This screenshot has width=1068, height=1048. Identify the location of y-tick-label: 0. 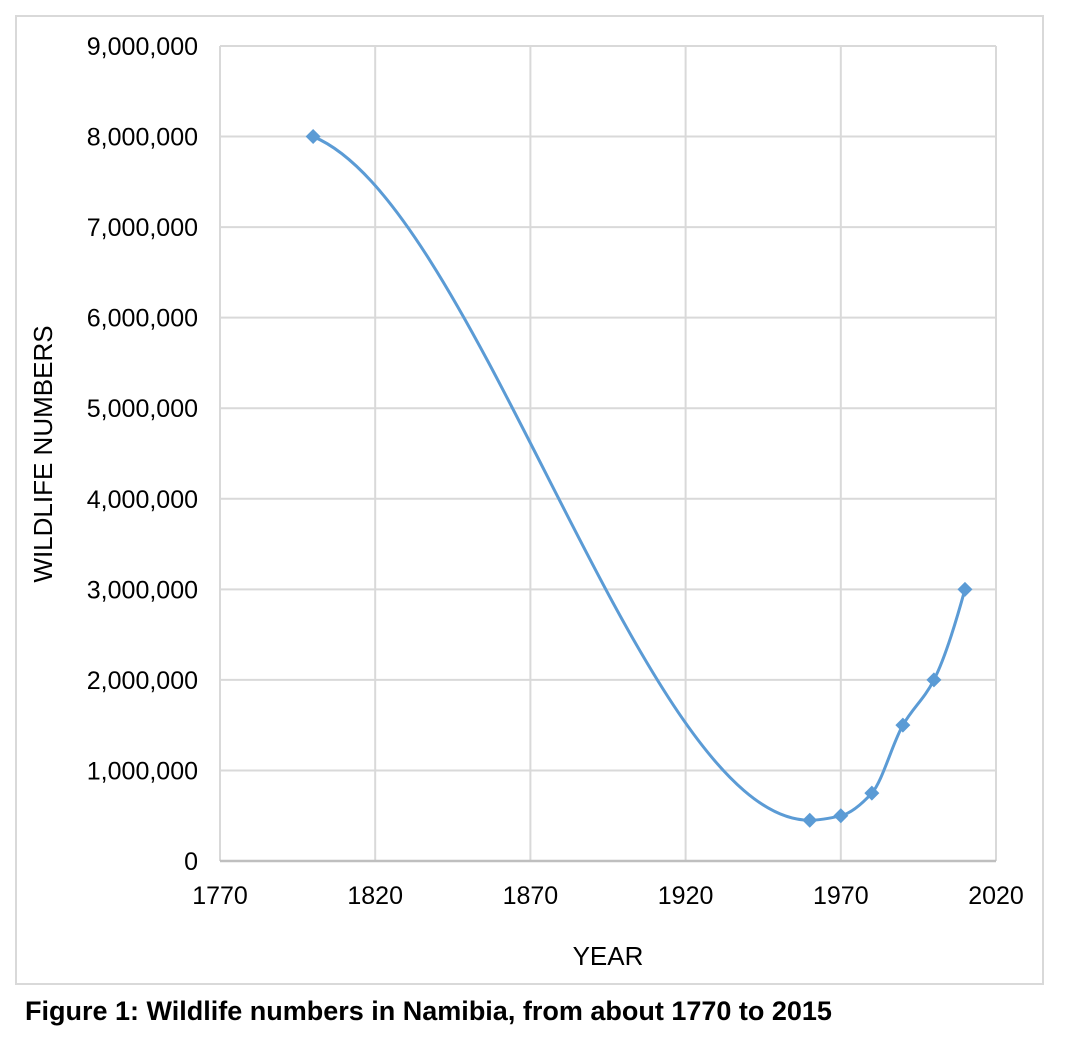
(191, 862).